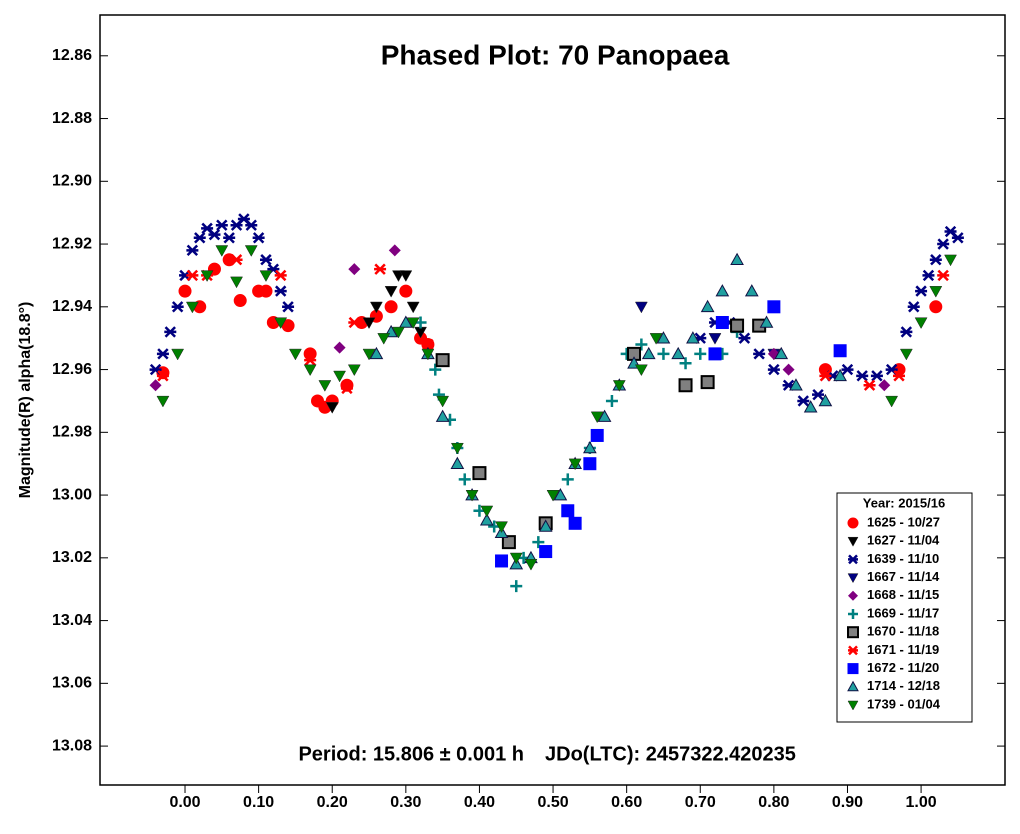 The image size is (1020, 834). What do you see at coordinates (555, 54) in the screenshot?
I see `chart-title: Phased Plot: 70 Panopaea` at bounding box center [555, 54].